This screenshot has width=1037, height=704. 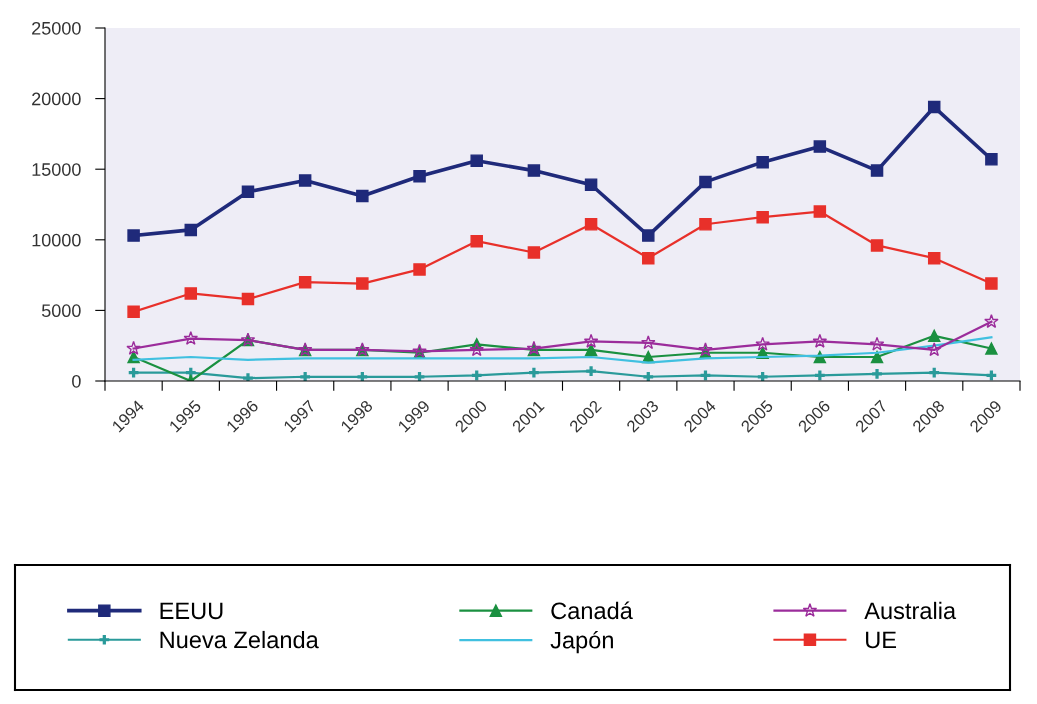 I want to click on legend-label: Japón, so click(x=581, y=642).